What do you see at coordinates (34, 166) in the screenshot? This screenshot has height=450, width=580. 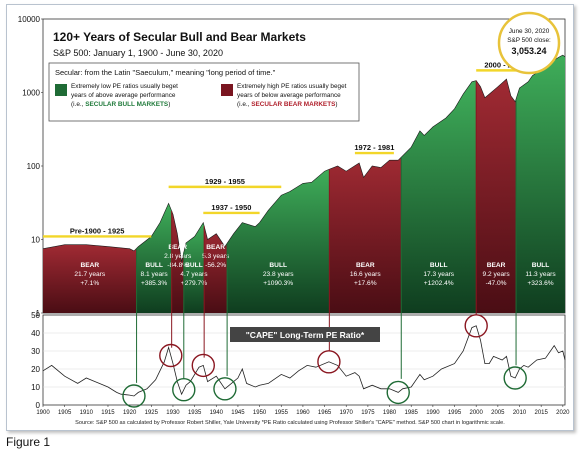 I see `y-tick-label-100: 100` at bounding box center [34, 166].